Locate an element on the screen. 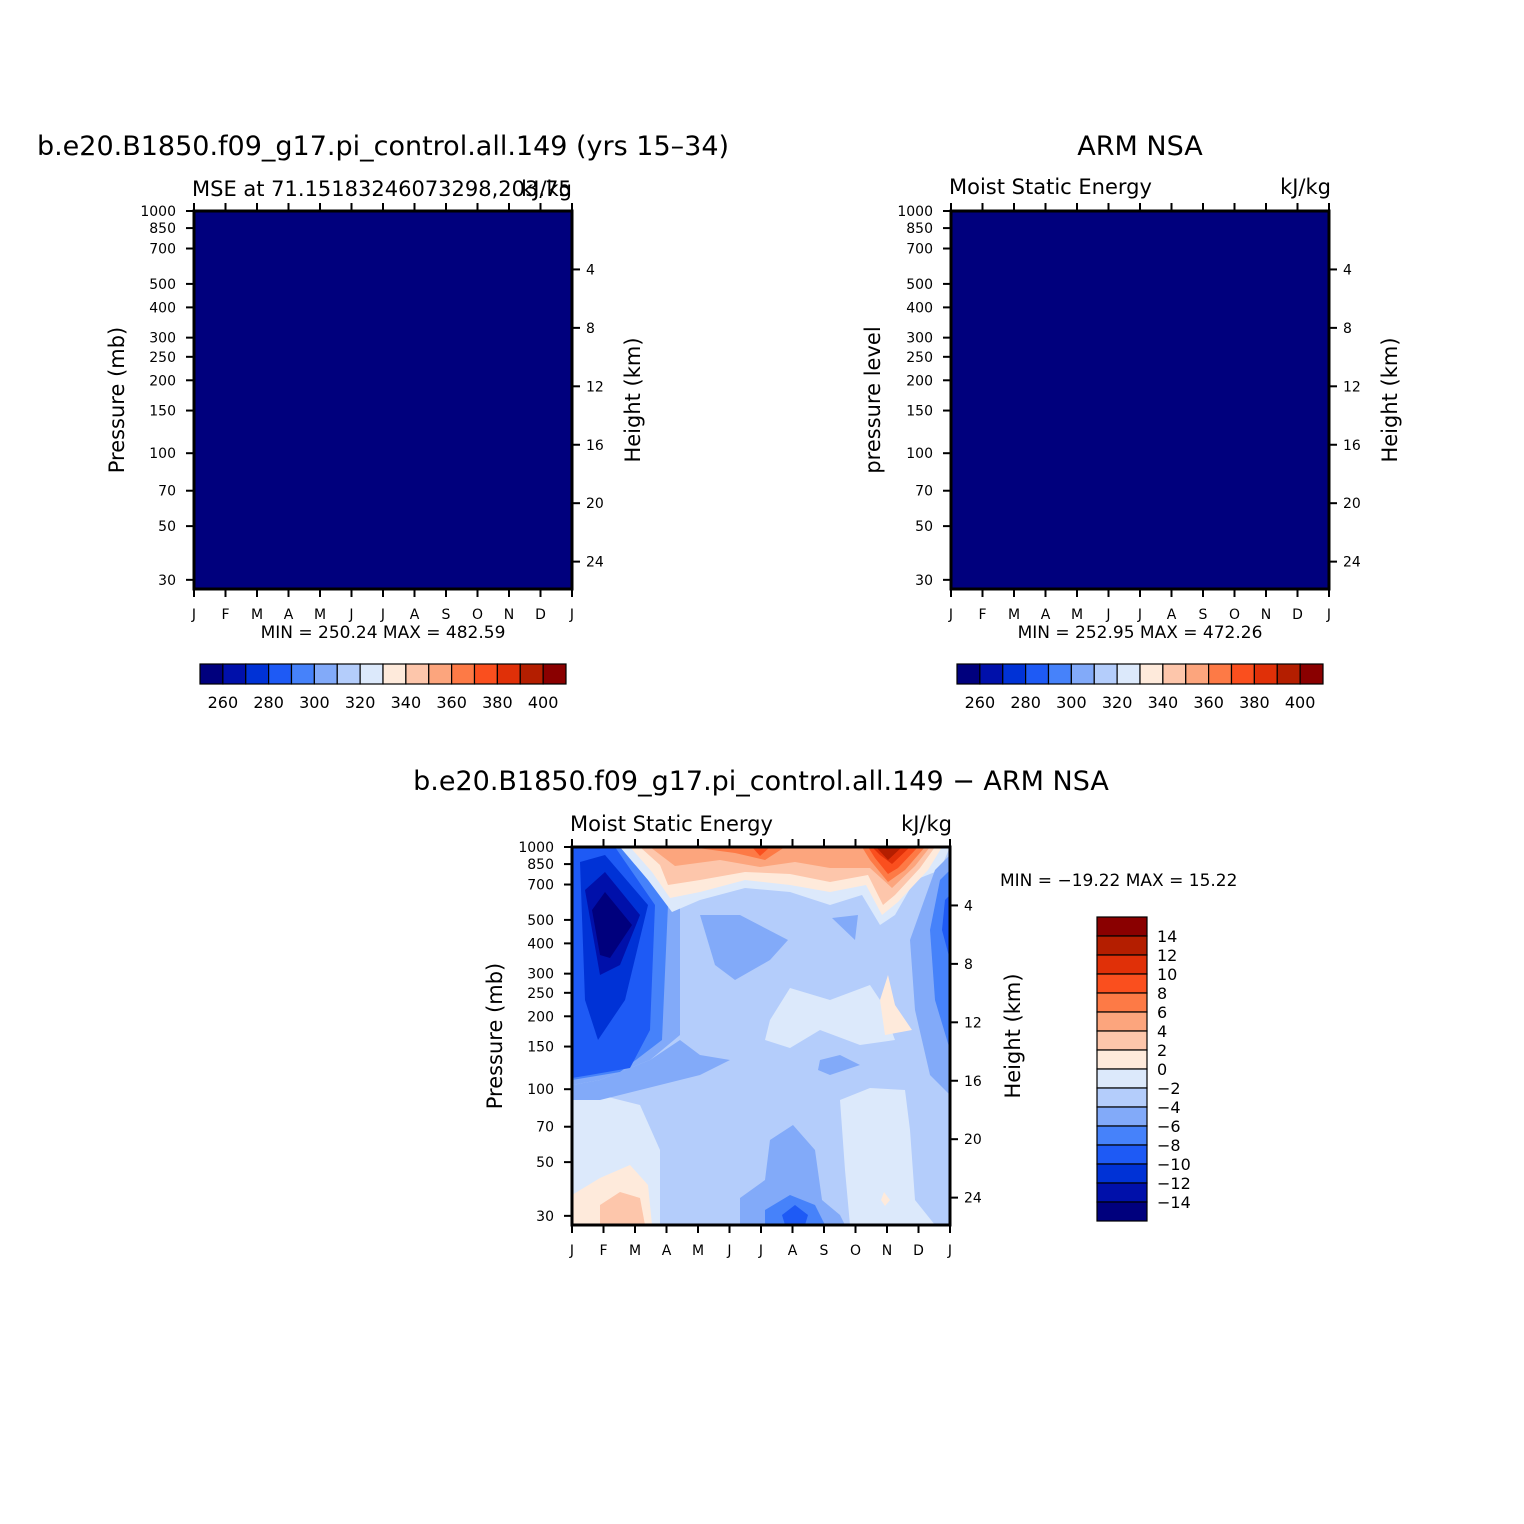  colorbar-label: 300 is located at coordinates (314, 702).